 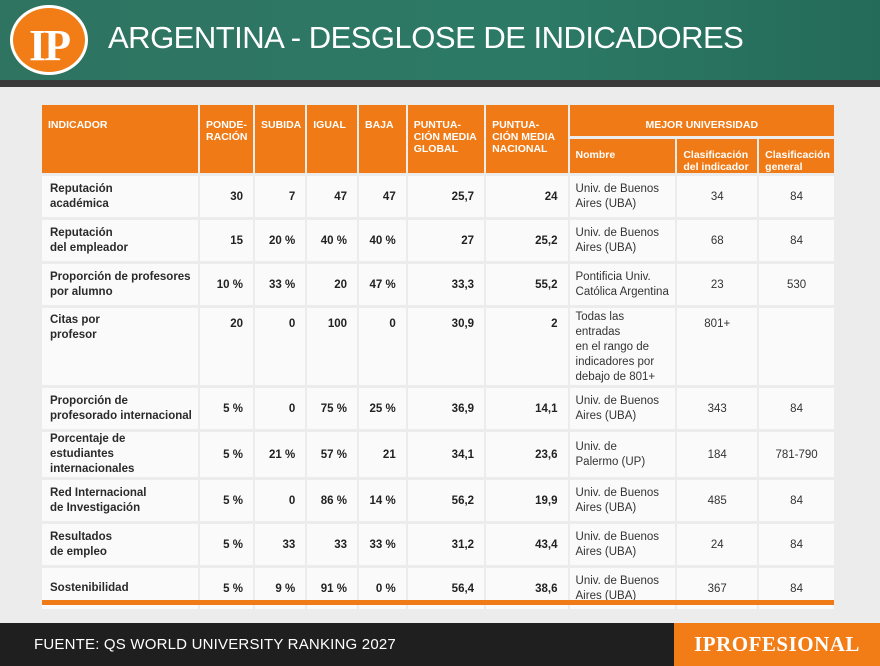 What do you see at coordinates (527, 408) in the screenshot?
I see `cell-nacional: 14,1` at bounding box center [527, 408].